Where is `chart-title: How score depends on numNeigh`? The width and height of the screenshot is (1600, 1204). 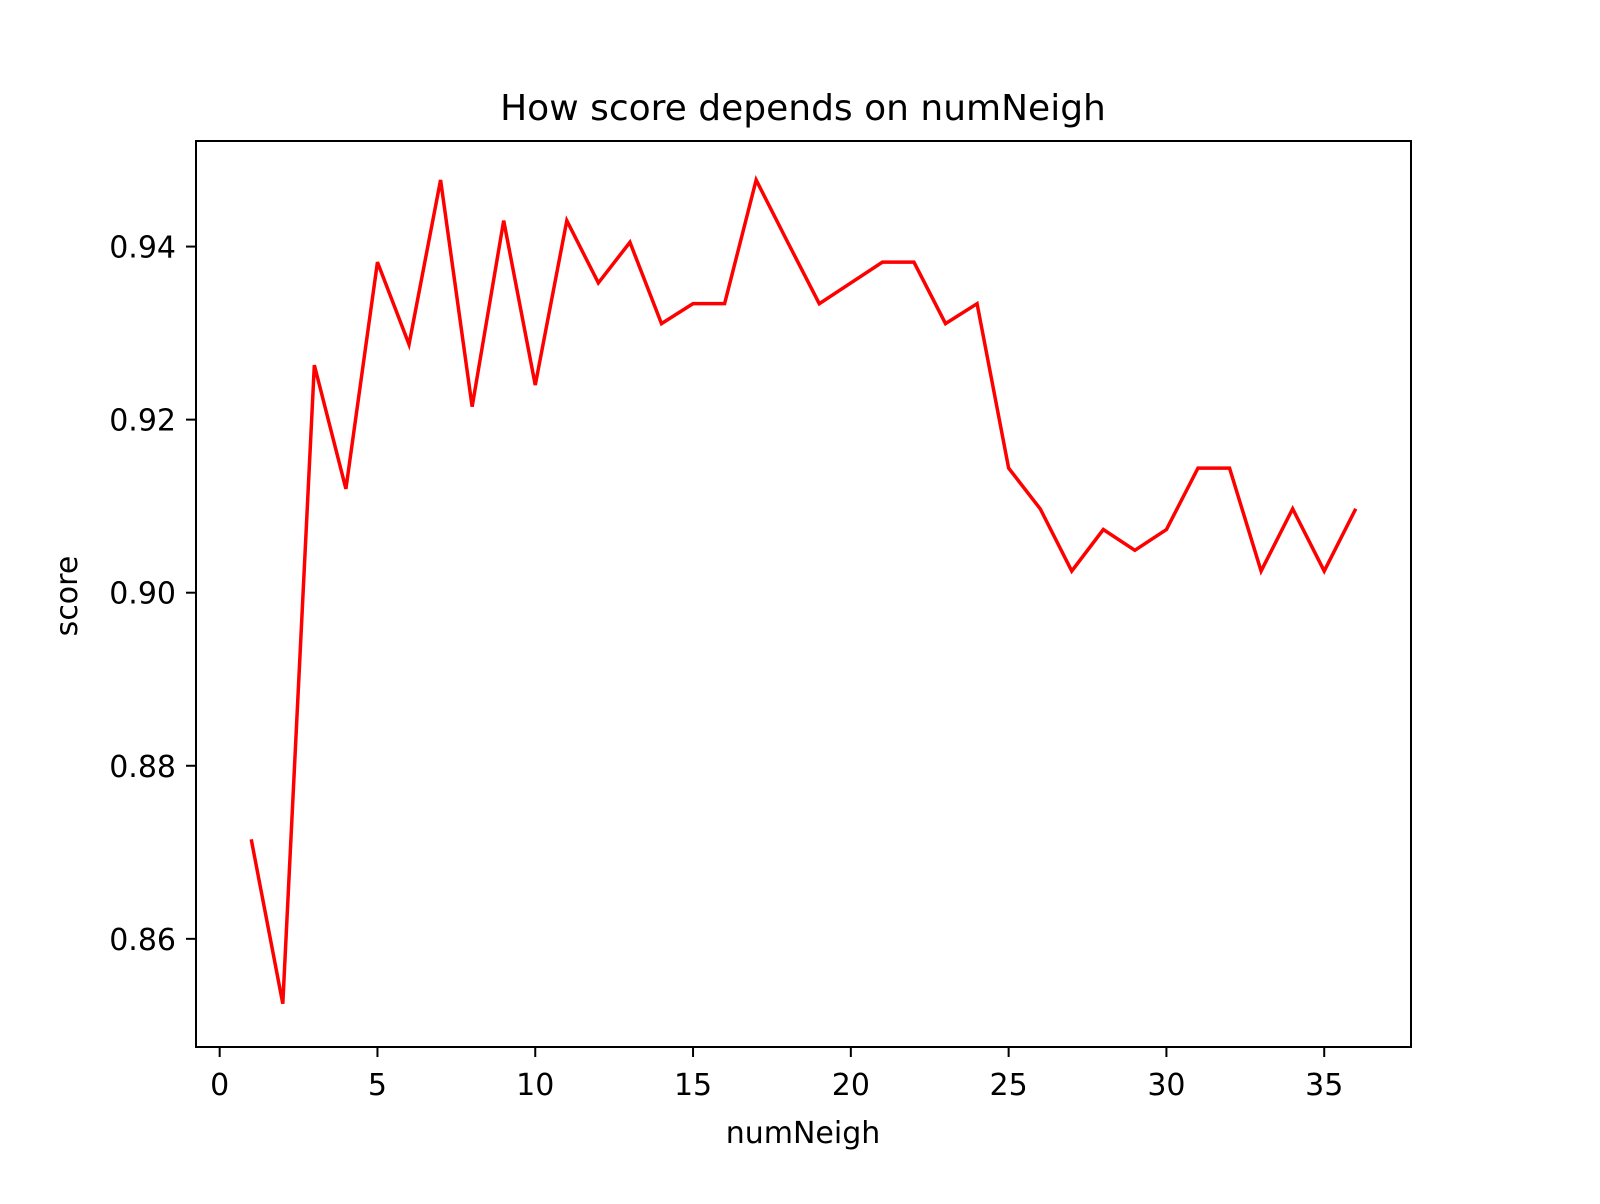
chart-title: How score depends on numNeigh is located at coordinates (803, 108).